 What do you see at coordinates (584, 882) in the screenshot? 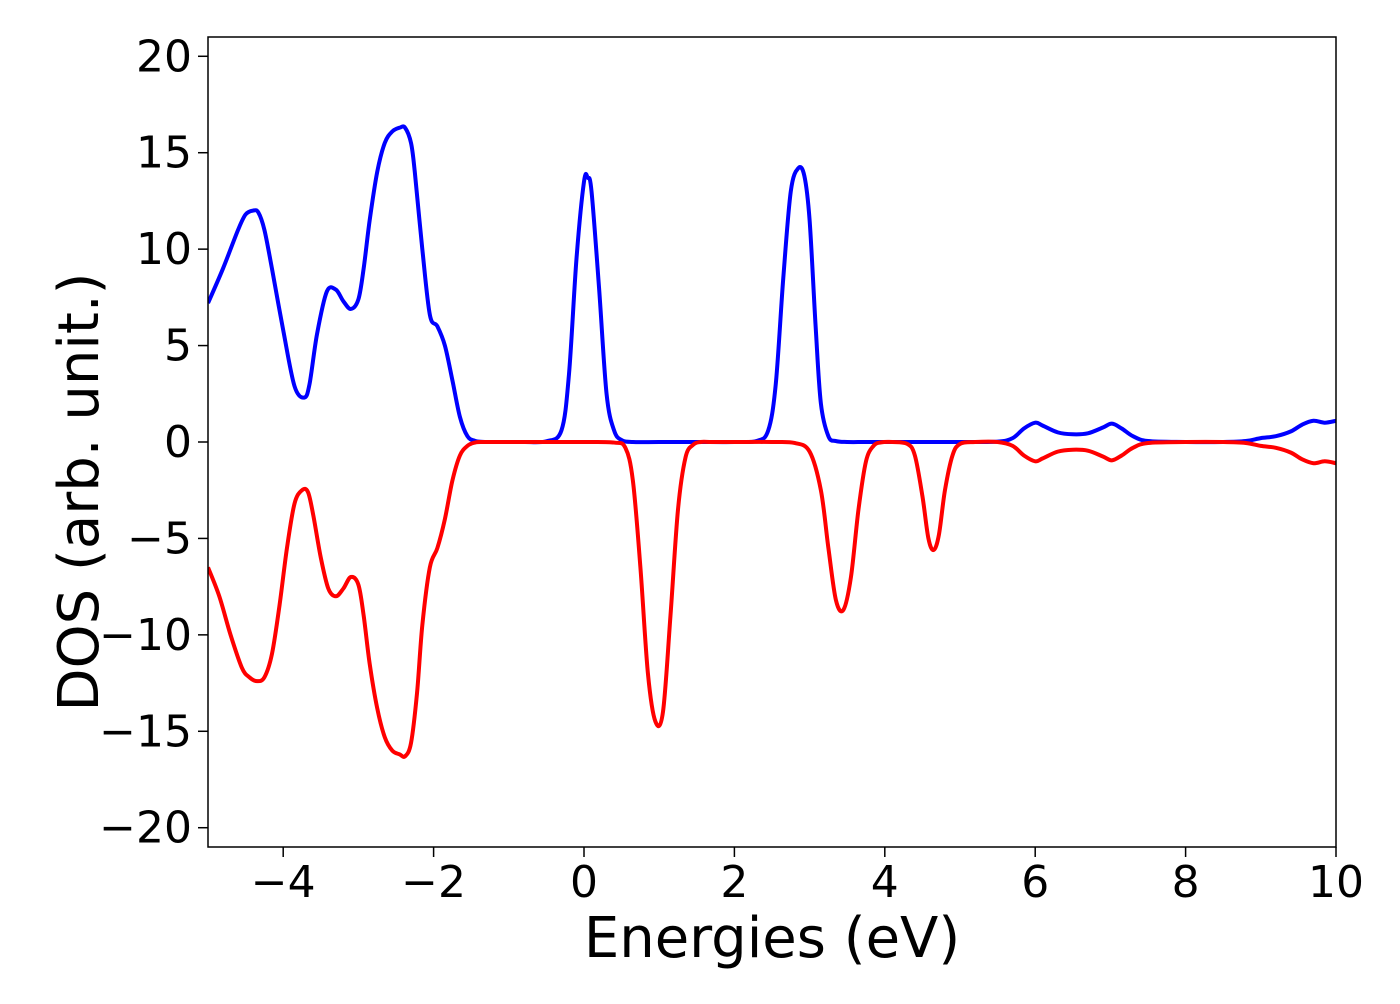
I see `x-tick-label: 0` at bounding box center [584, 882].